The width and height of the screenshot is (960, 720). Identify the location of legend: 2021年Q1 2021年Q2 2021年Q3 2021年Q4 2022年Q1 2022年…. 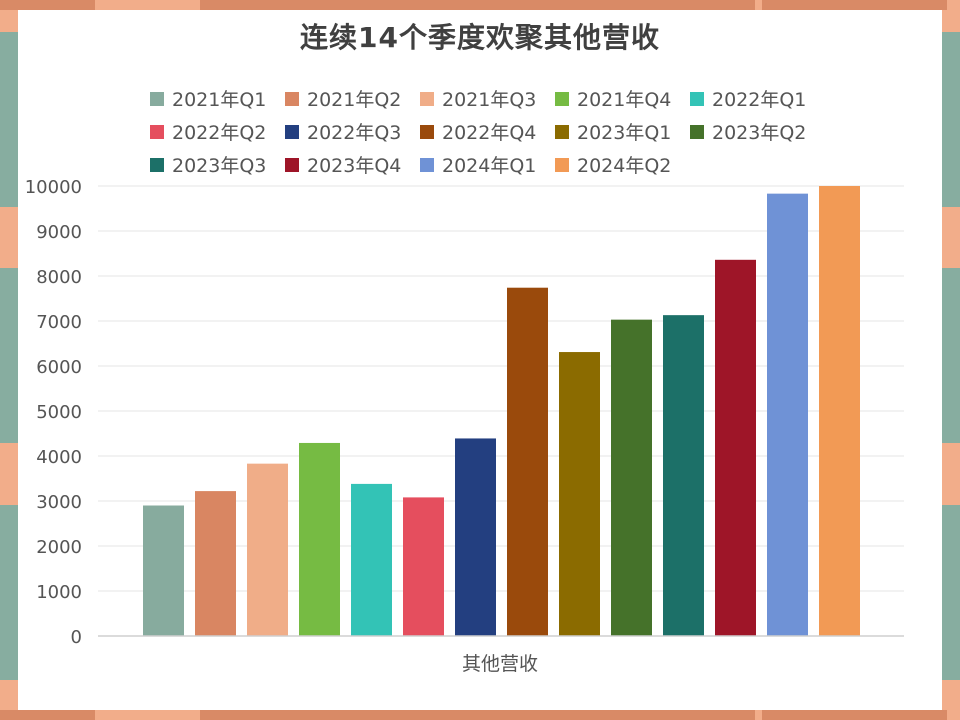
(500, 131).